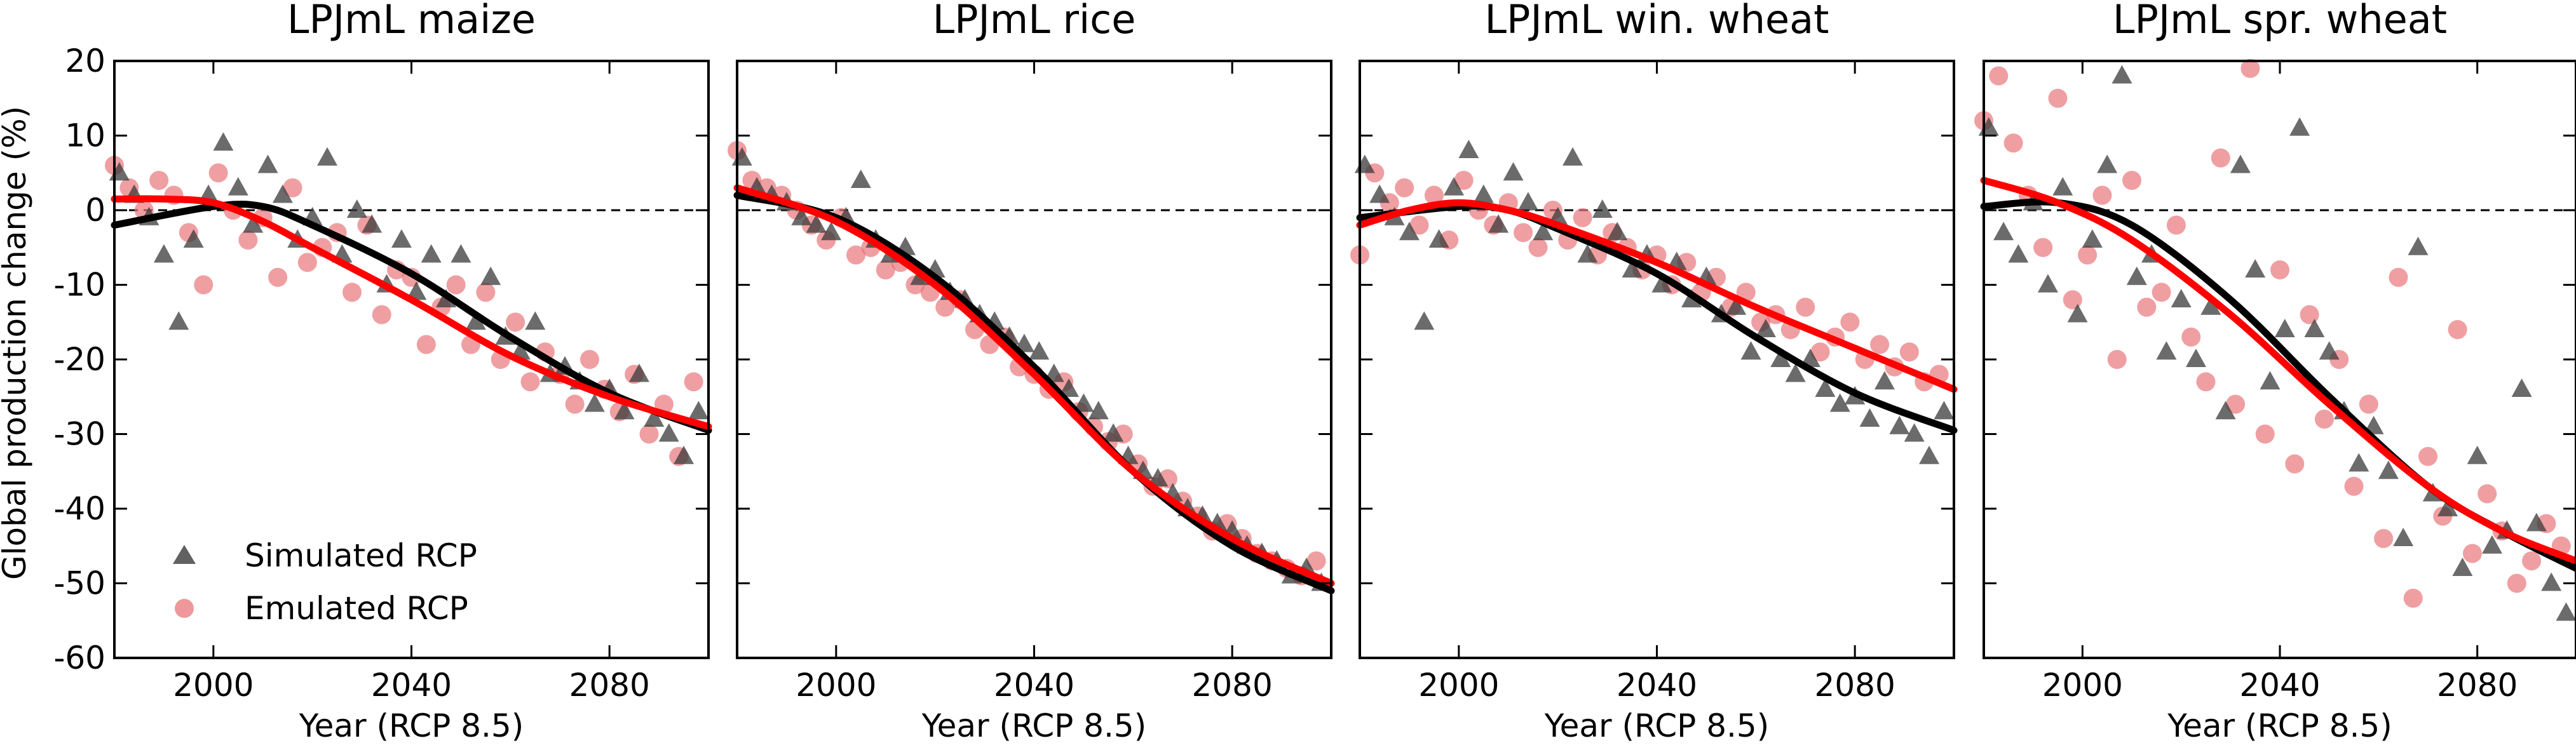 This screenshot has width=2576, height=750. Describe the element at coordinates (1034, 685) in the screenshot. I see `x-tick-label: 2040` at that location.